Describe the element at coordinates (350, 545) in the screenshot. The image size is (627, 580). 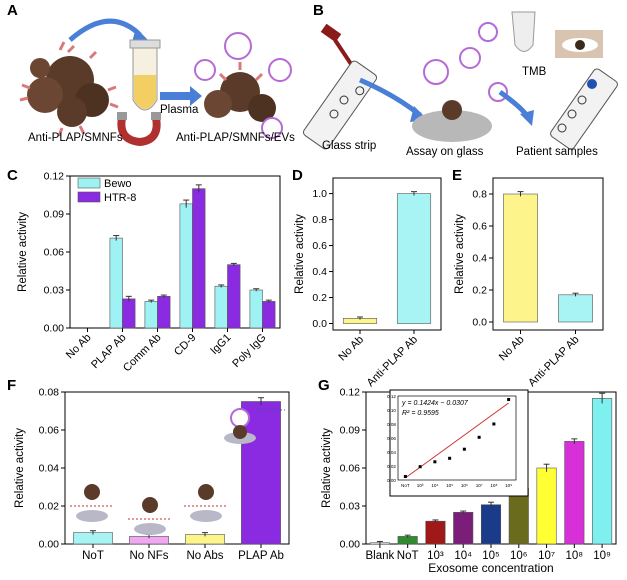
I see `y-tick-label: 0.00` at that location.